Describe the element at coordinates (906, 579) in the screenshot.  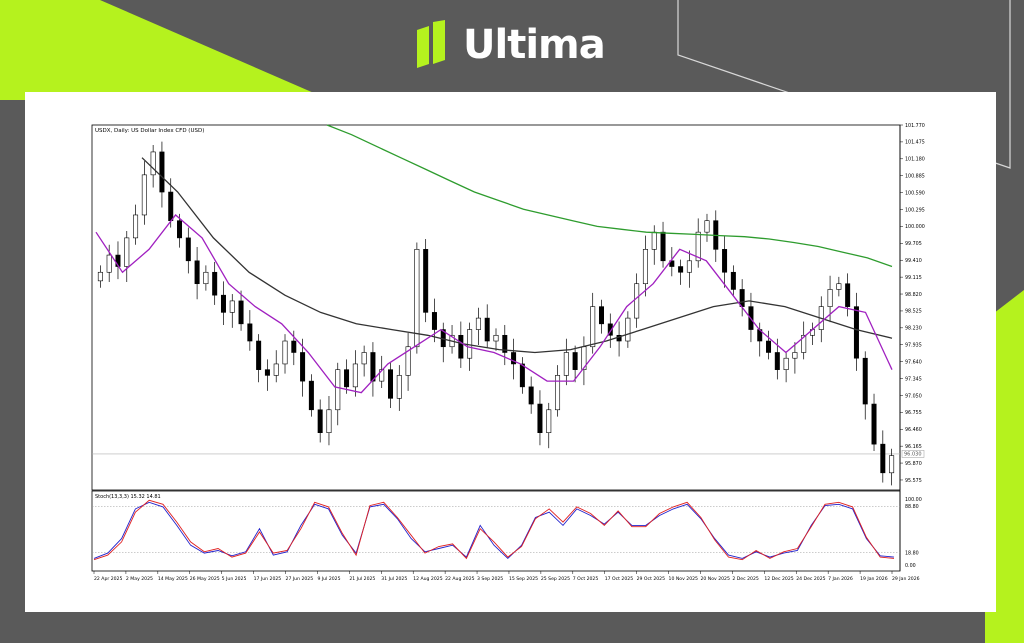
I see `date-tick-label: 29 Jan 2026` at that location.